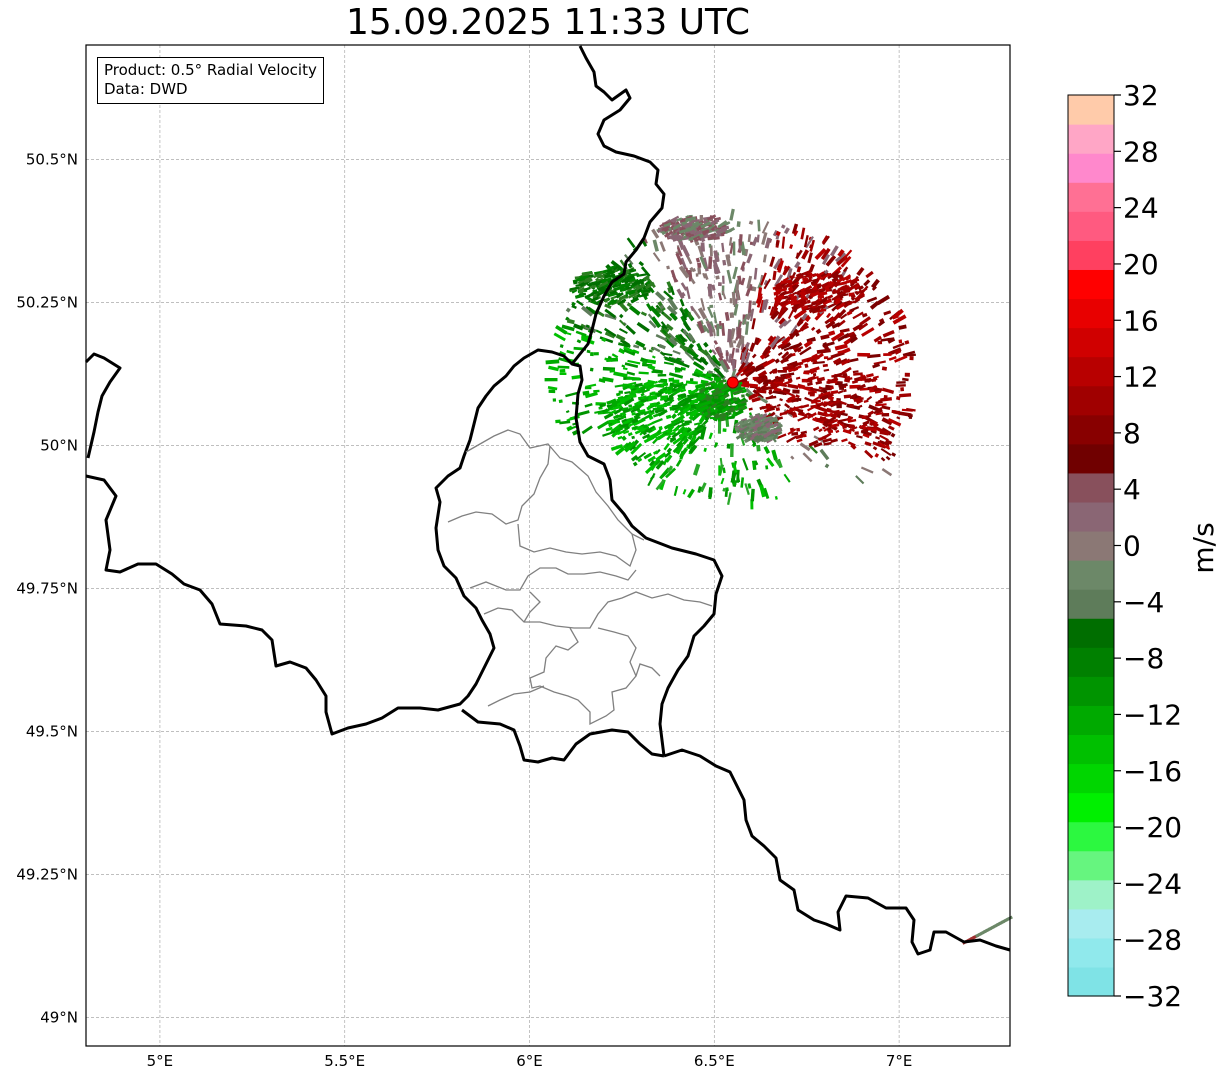  I want to click on colorbar-tick-label: −8, so click(1143, 658).